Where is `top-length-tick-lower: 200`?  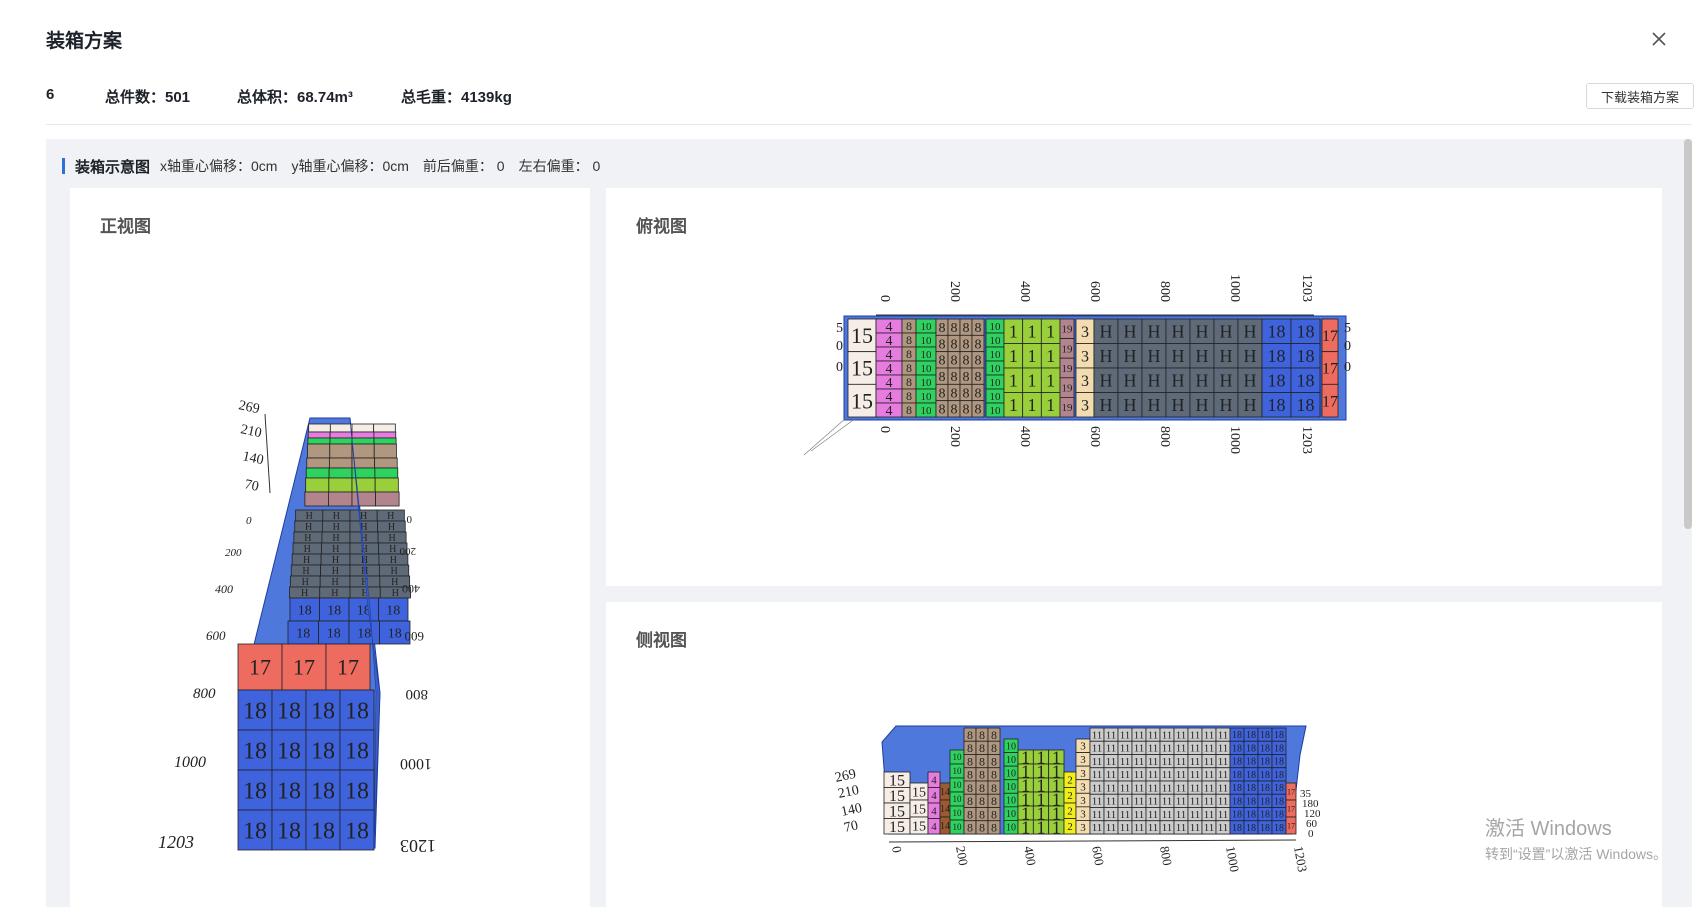 top-length-tick-lower: 200 is located at coordinates (954, 436).